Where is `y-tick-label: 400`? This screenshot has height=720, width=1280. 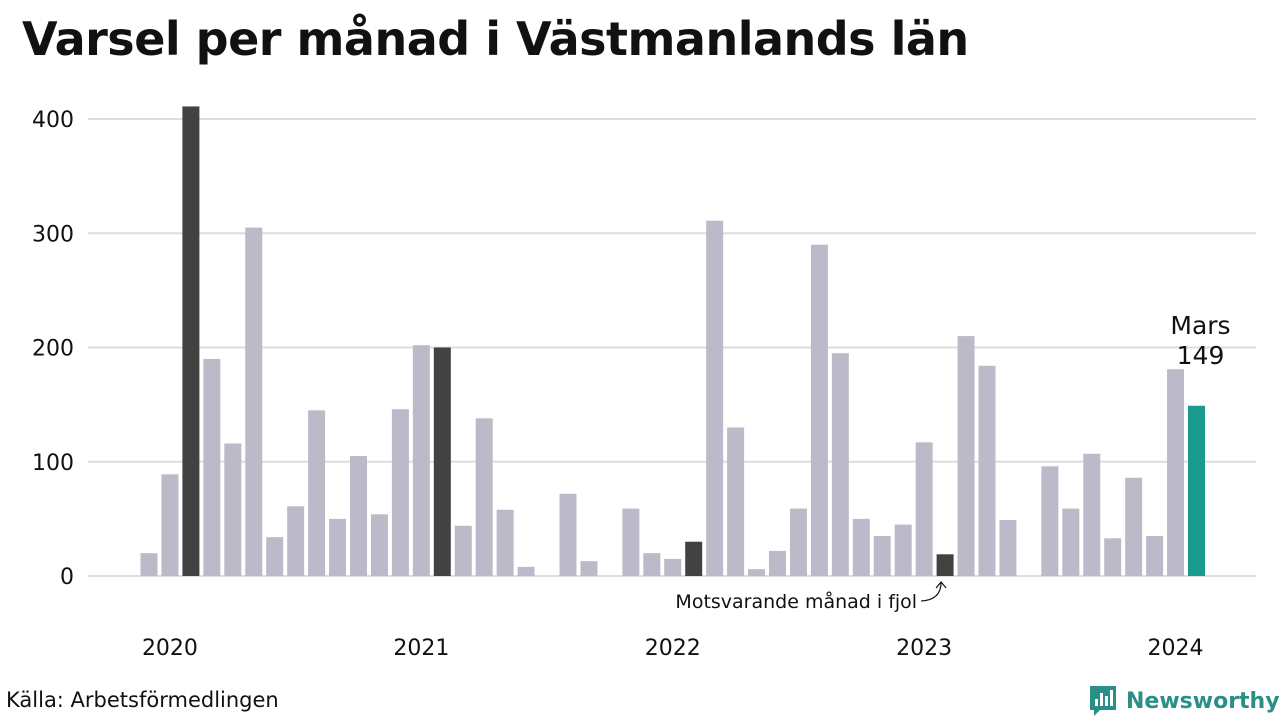
y-tick-label: 400 is located at coordinates (53, 120).